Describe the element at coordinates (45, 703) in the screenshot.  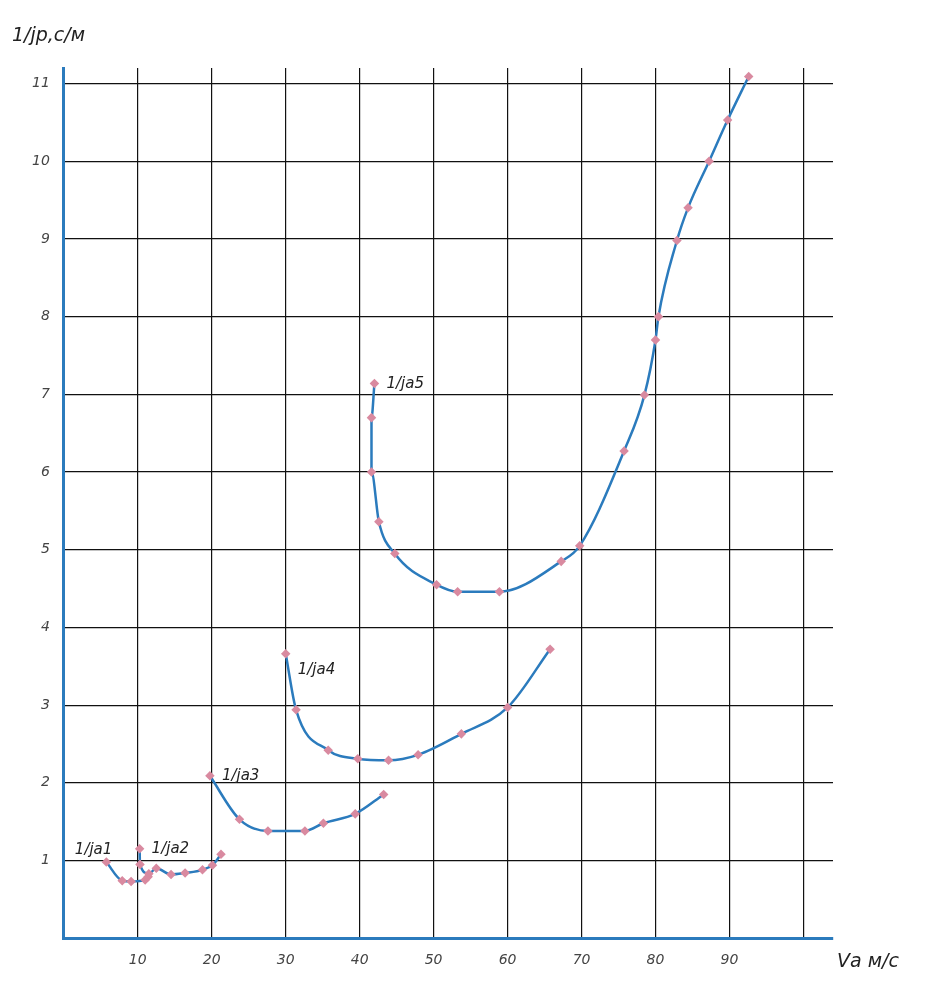
I see `y-tick-label: 3` at that location.